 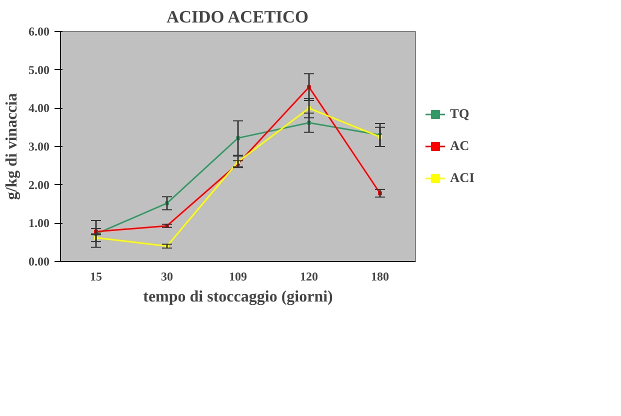 I want to click on legend-label: TQ, so click(x=460, y=114).